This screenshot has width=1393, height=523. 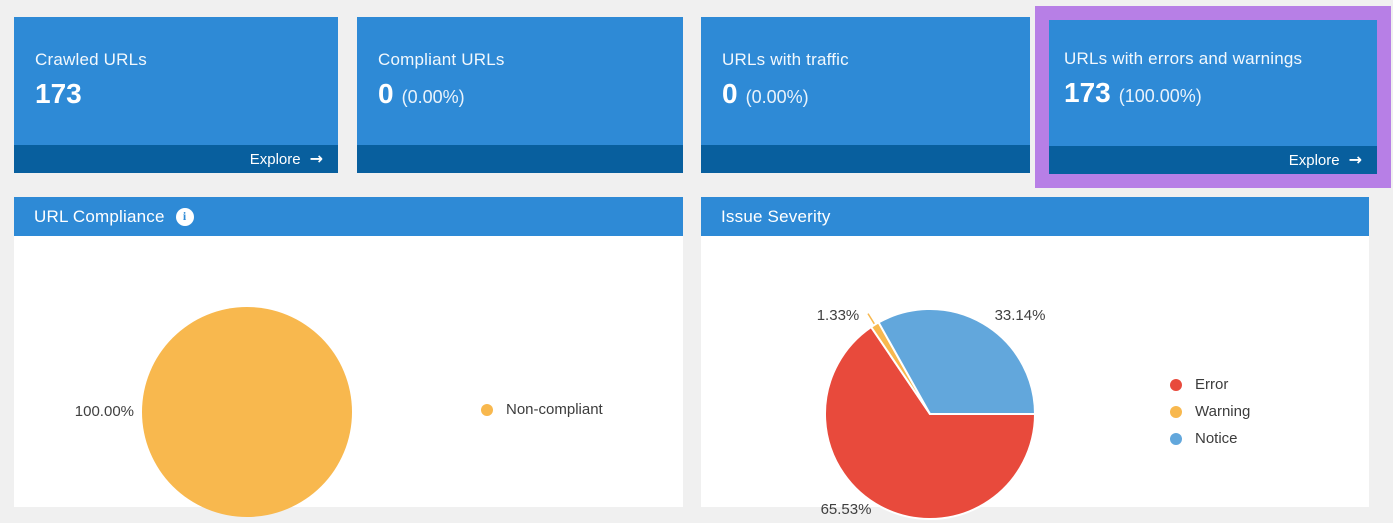 I want to click on pie-slice-error, so click(x=930, y=422).